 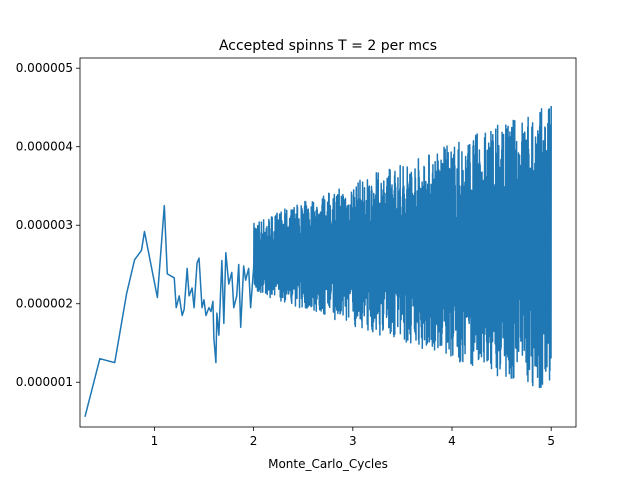 I want to click on y-tick-label: 0.000002, so click(x=44, y=304).